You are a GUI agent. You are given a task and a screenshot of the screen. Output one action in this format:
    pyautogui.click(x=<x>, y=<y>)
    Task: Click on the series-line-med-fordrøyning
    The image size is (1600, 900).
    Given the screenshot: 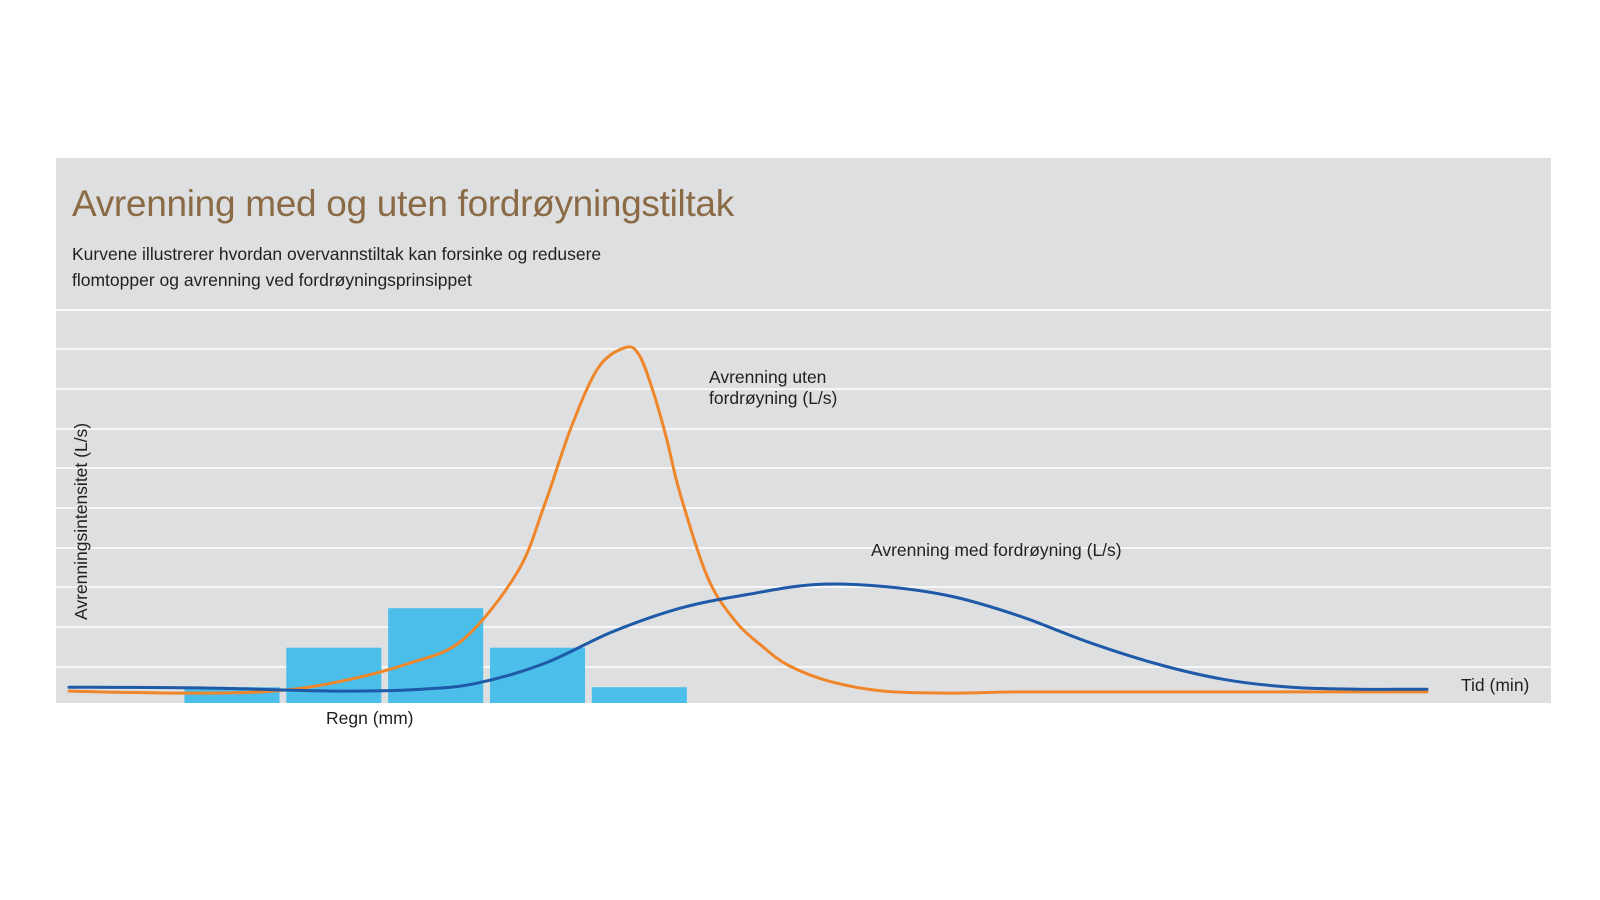 What is the action you would take?
    pyautogui.click(x=748, y=637)
    